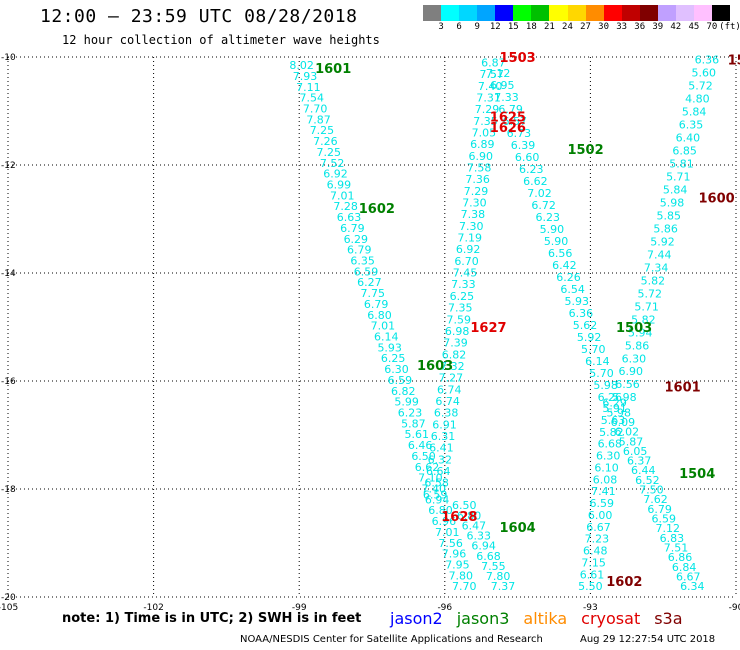 The image size is (740, 650). Describe the element at coordinates (581, 313) in the screenshot. I see `wave-height-value: 6.36` at that location.